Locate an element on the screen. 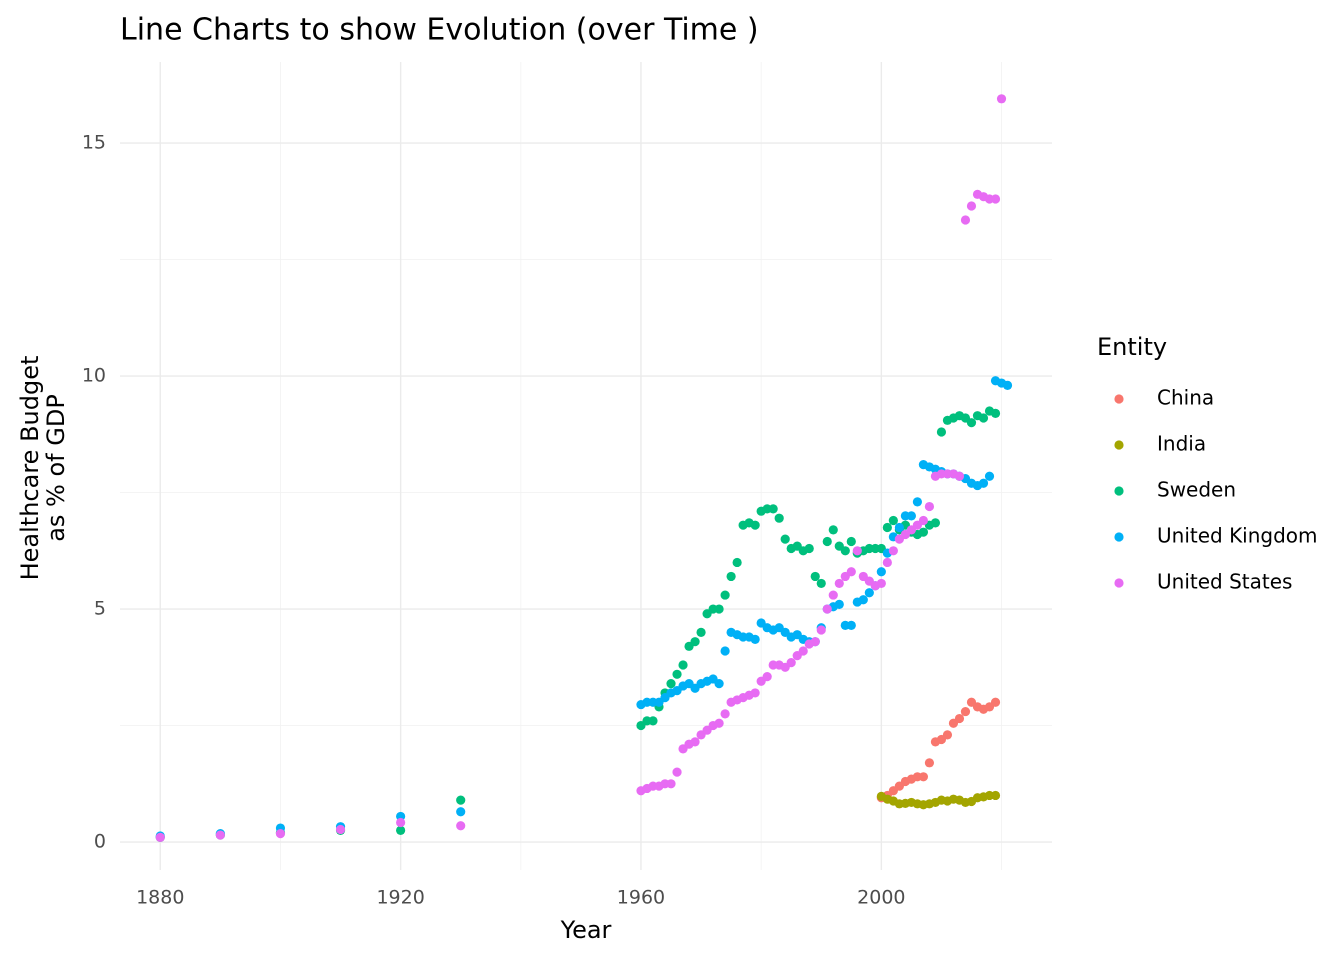 Image resolution: width=1344 pixels, height=960 pixels. y-tick-label: 15 is located at coordinates (94, 143).